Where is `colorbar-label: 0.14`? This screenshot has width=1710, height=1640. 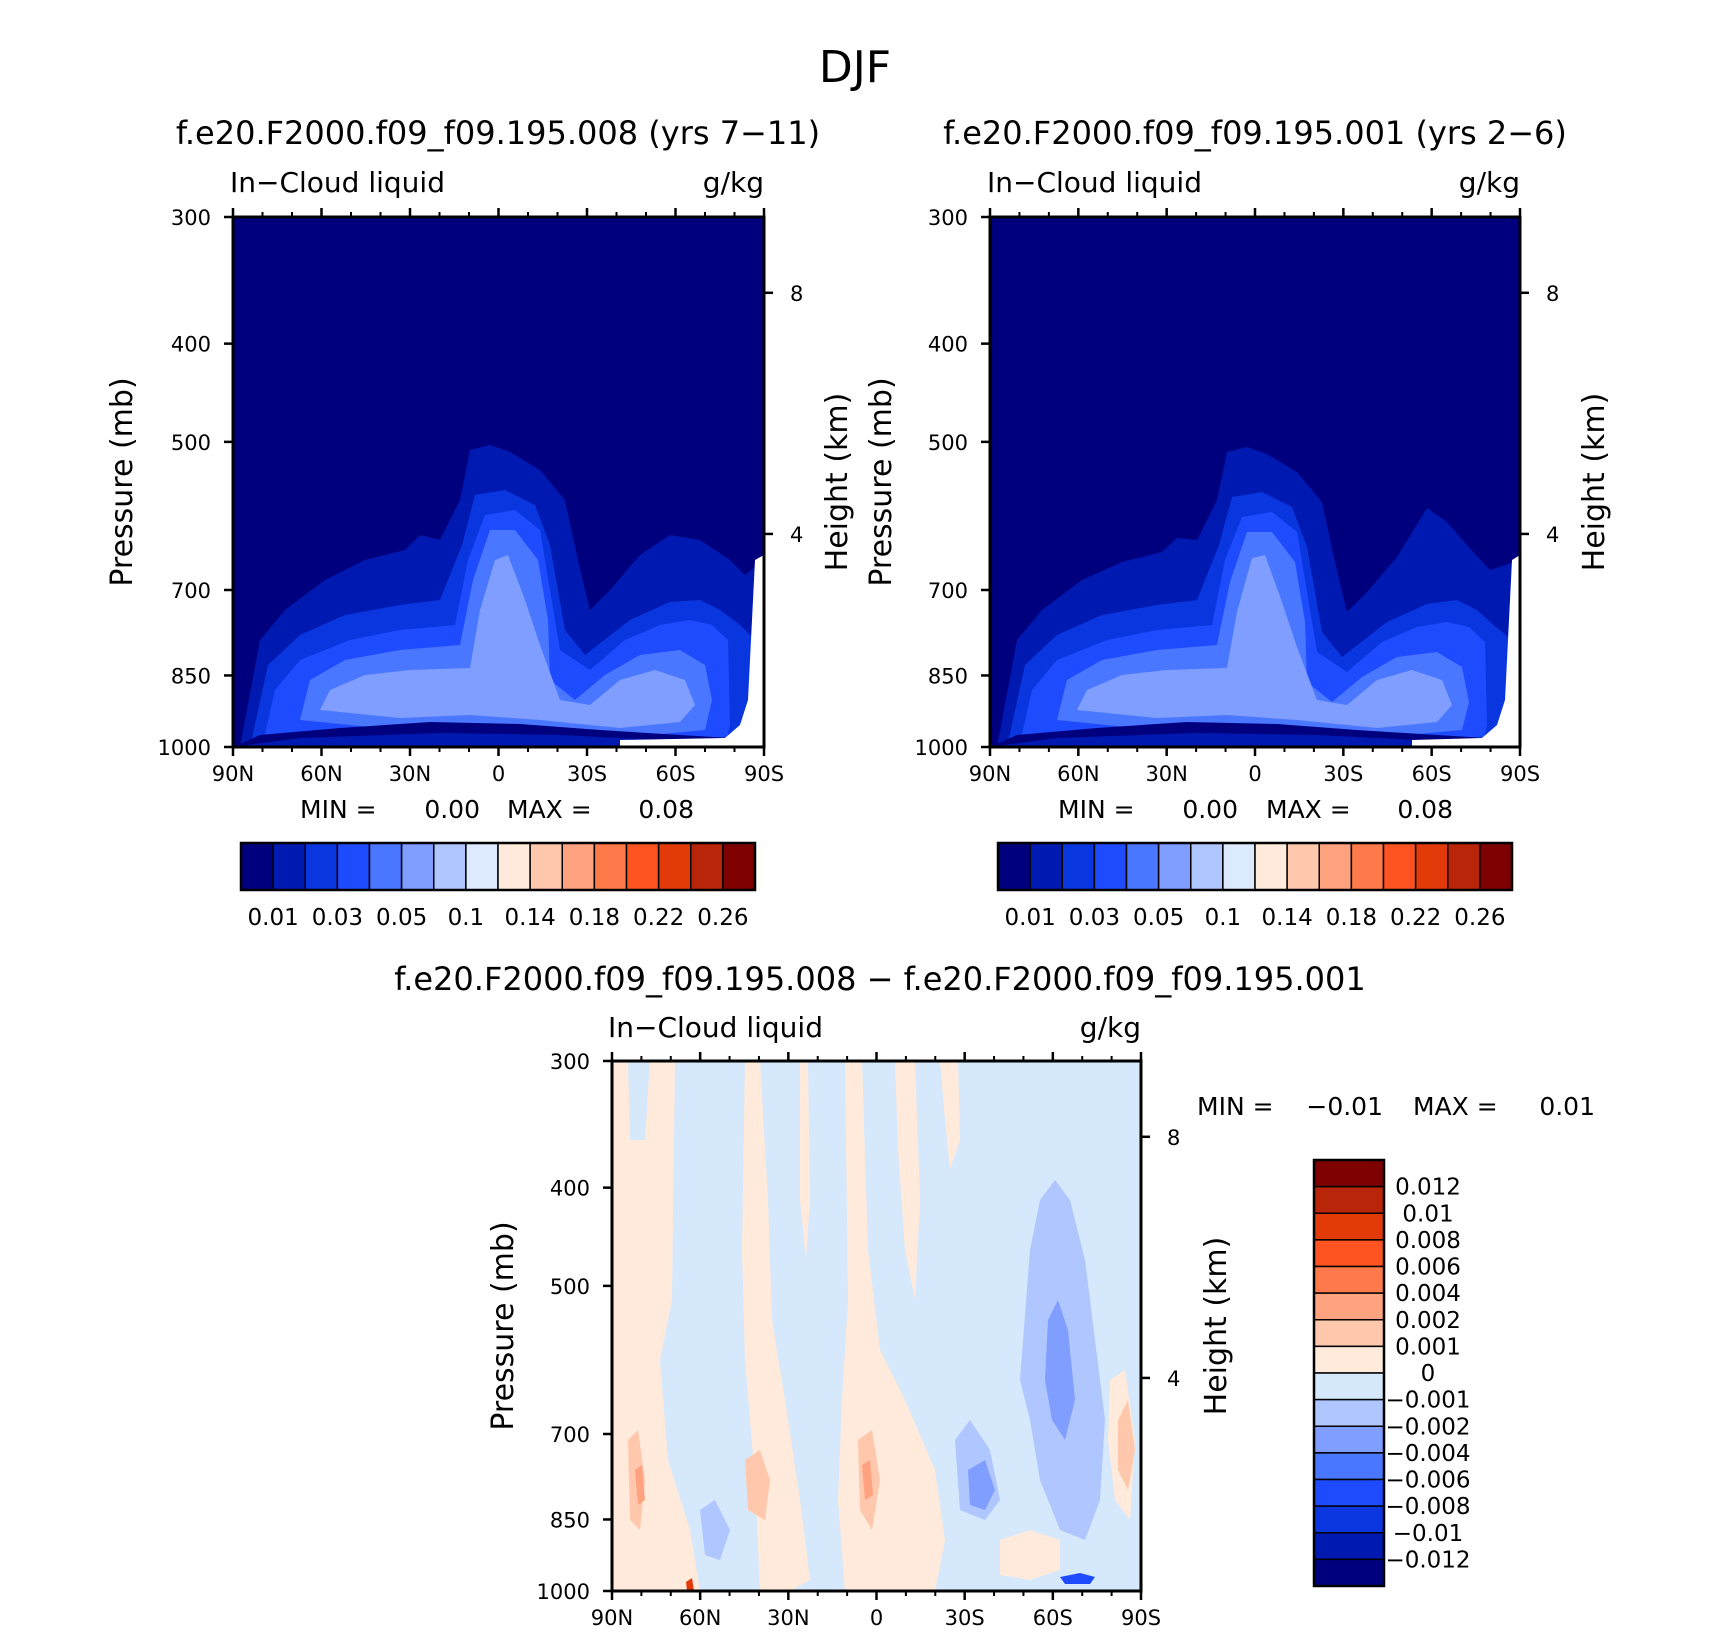 colorbar-label: 0.14 is located at coordinates (1287, 918).